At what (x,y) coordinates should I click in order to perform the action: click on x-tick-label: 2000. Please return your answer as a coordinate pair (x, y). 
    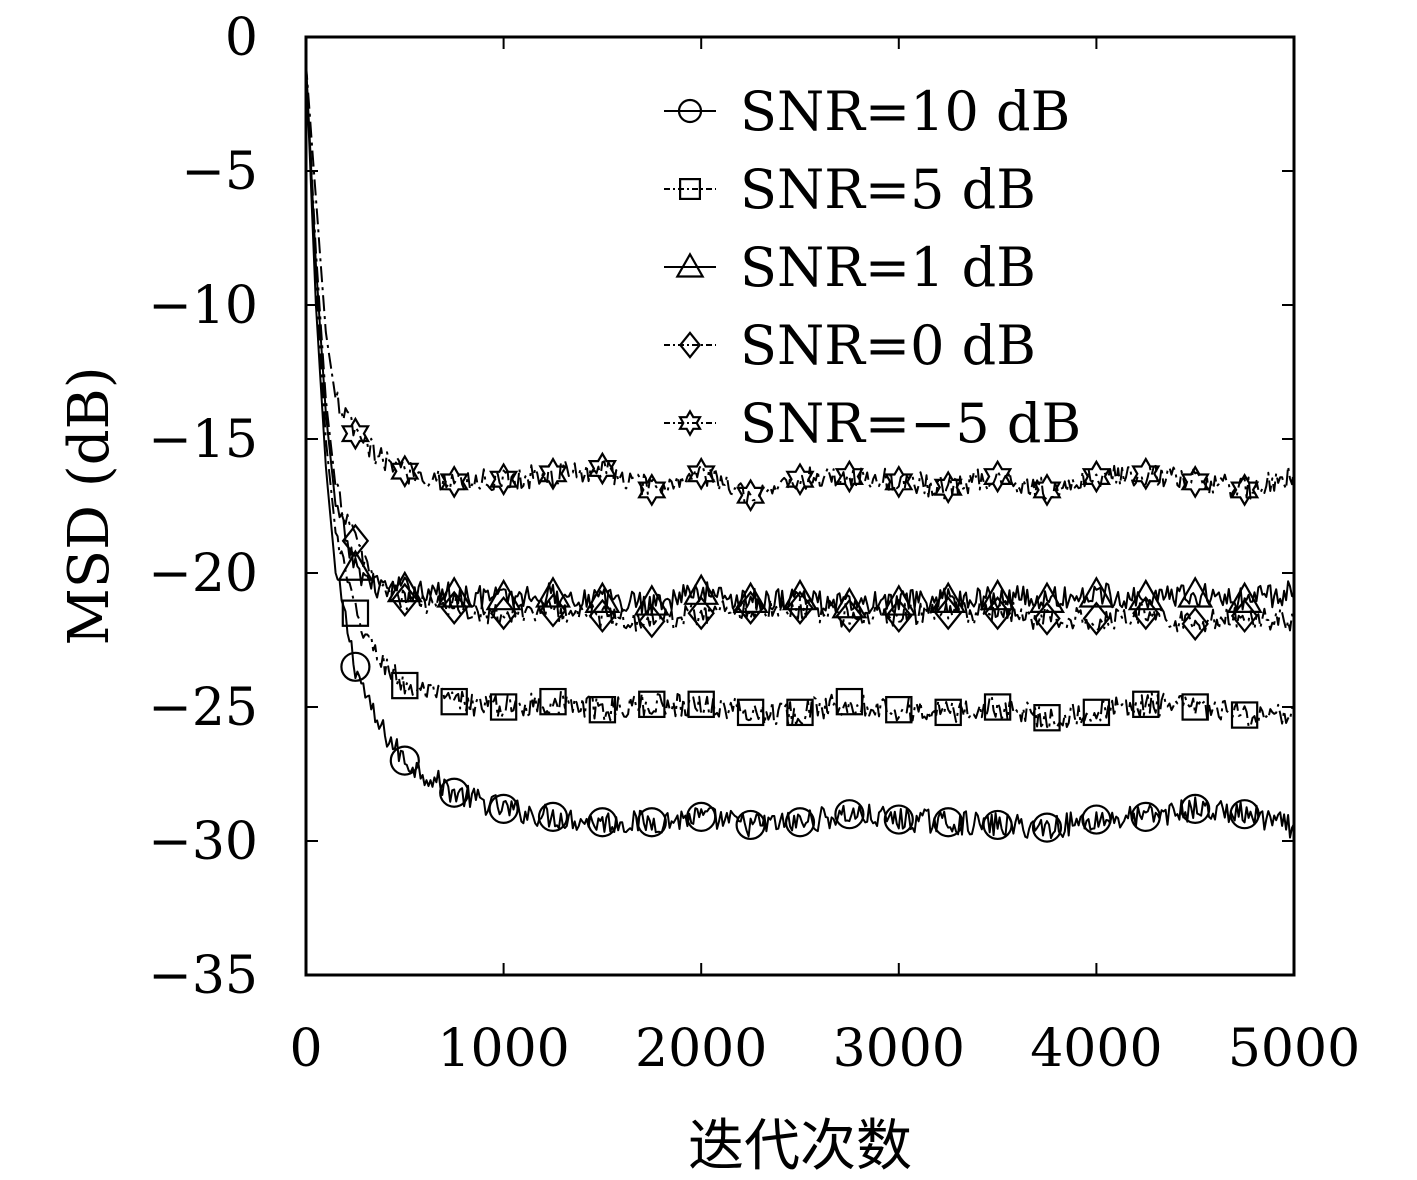
    Looking at the image, I should click on (701, 1049).